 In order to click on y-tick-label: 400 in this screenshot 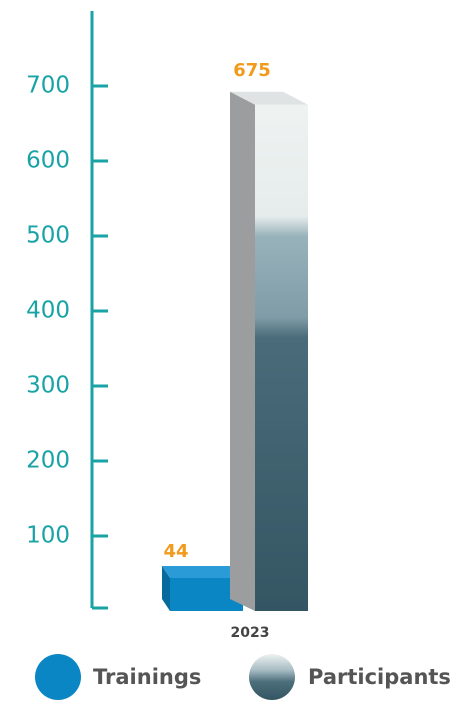, I will do `click(48, 311)`.